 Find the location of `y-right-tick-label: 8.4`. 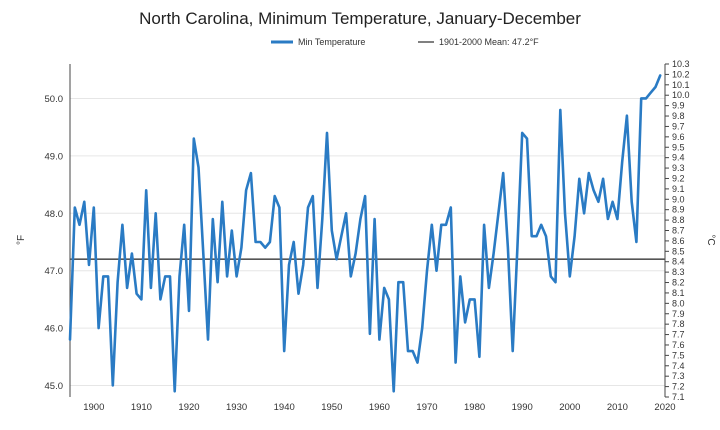

y-right-tick-label: 8.4 is located at coordinates (678, 262).